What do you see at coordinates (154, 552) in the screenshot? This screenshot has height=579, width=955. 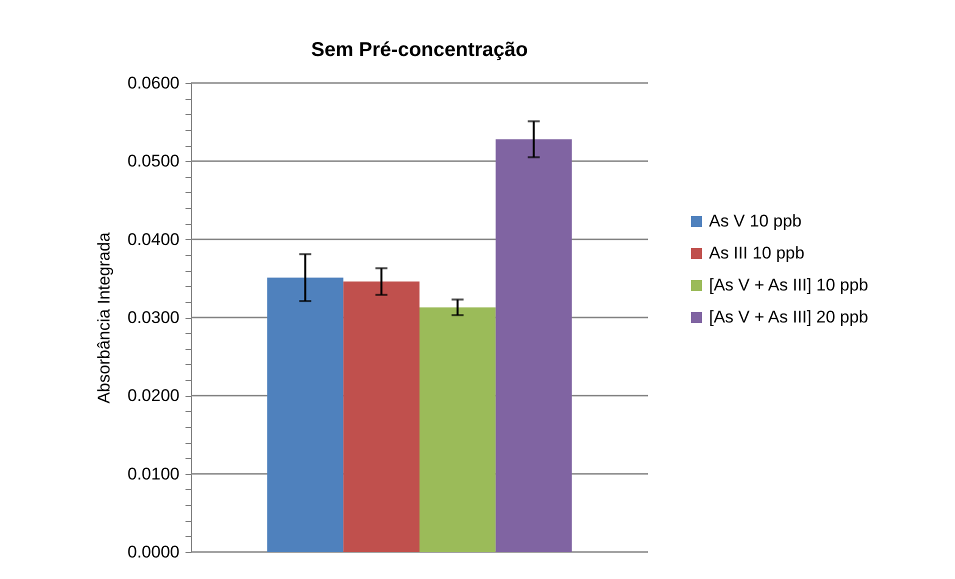 I see `text: 0.0000` at bounding box center [154, 552].